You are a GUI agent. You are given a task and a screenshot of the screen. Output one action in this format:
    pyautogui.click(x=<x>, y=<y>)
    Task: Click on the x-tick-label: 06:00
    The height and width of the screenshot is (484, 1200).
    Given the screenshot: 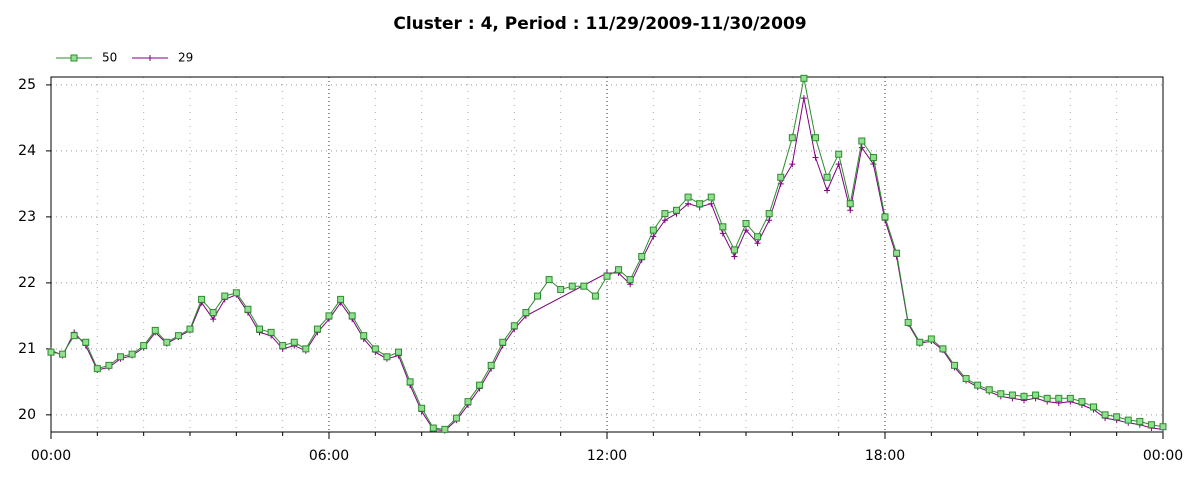 What is the action you would take?
    pyautogui.click(x=329, y=456)
    